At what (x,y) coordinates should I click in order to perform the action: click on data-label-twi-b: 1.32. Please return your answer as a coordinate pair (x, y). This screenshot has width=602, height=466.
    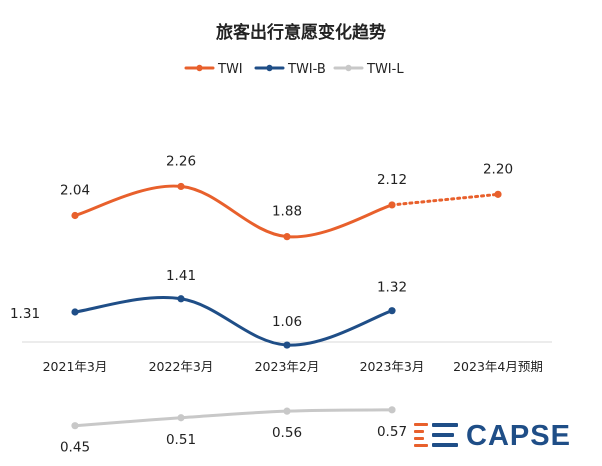
    Looking at the image, I should click on (392, 288).